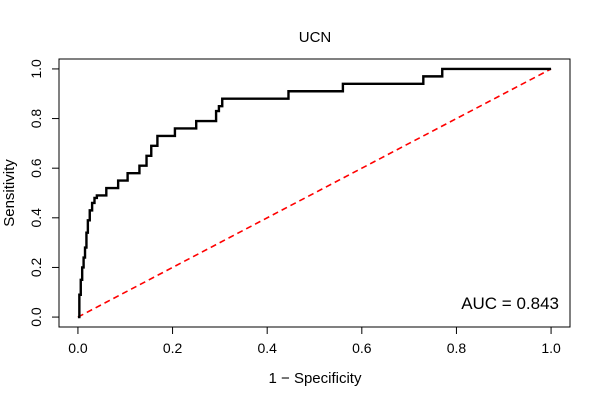 This screenshot has width=600, height=400. Describe the element at coordinates (36, 317) in the screenshot. I see `y-tick-label: 0.0` at that location.